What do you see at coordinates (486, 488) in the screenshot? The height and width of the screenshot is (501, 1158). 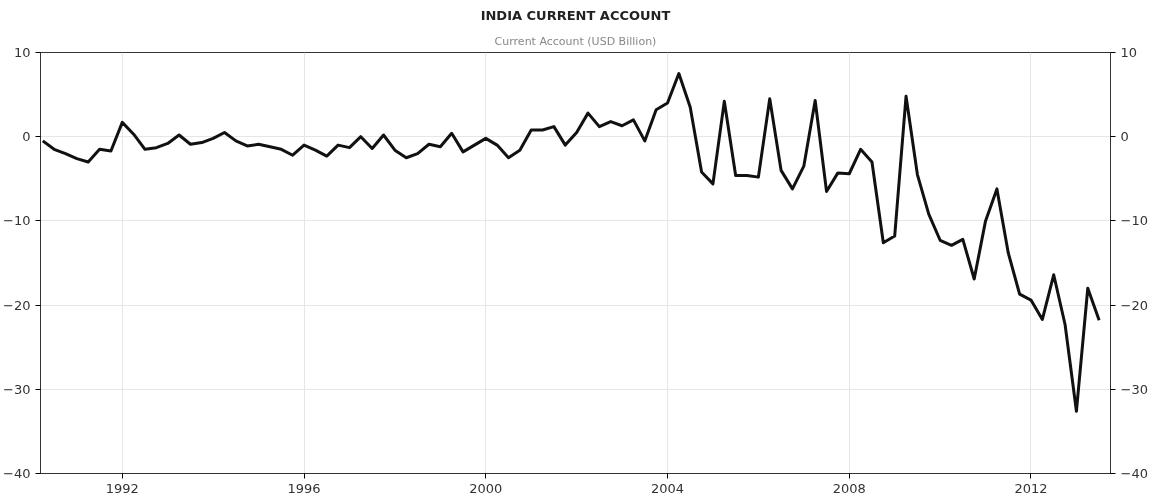 I see `x-tick-label: 2000` at bounding box center [486, 488].